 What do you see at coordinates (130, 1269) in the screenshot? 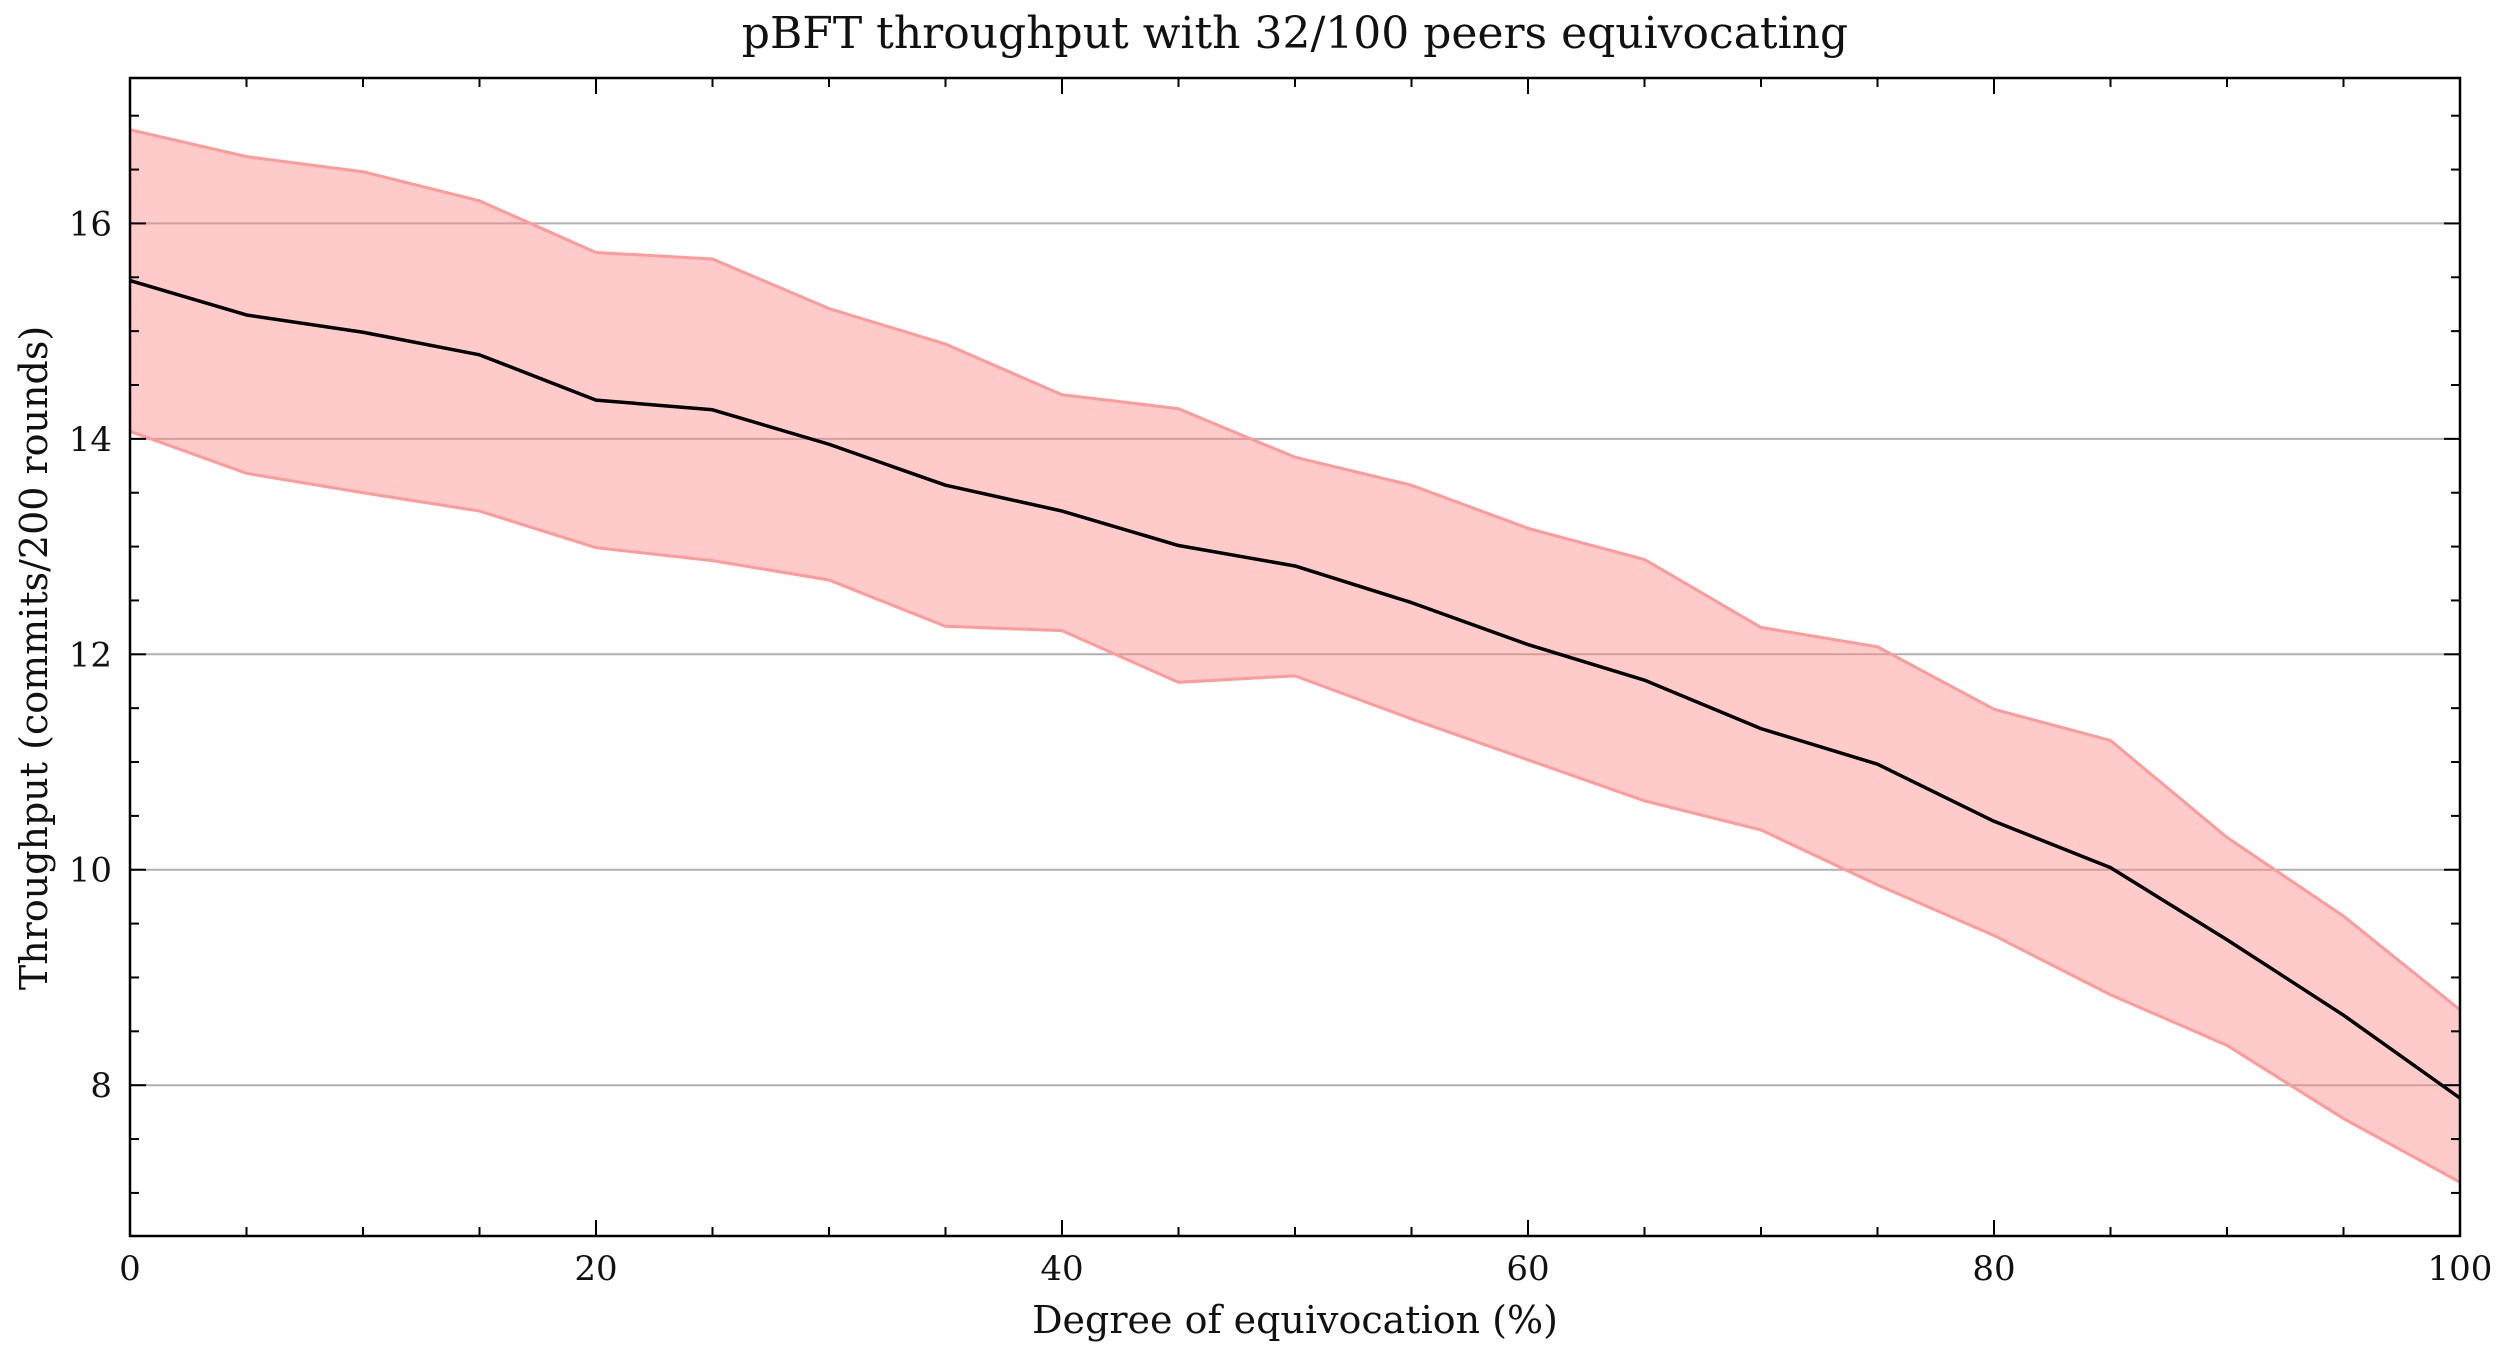
I see `x-tick-label: 0` at bounding box center [130, 1269].